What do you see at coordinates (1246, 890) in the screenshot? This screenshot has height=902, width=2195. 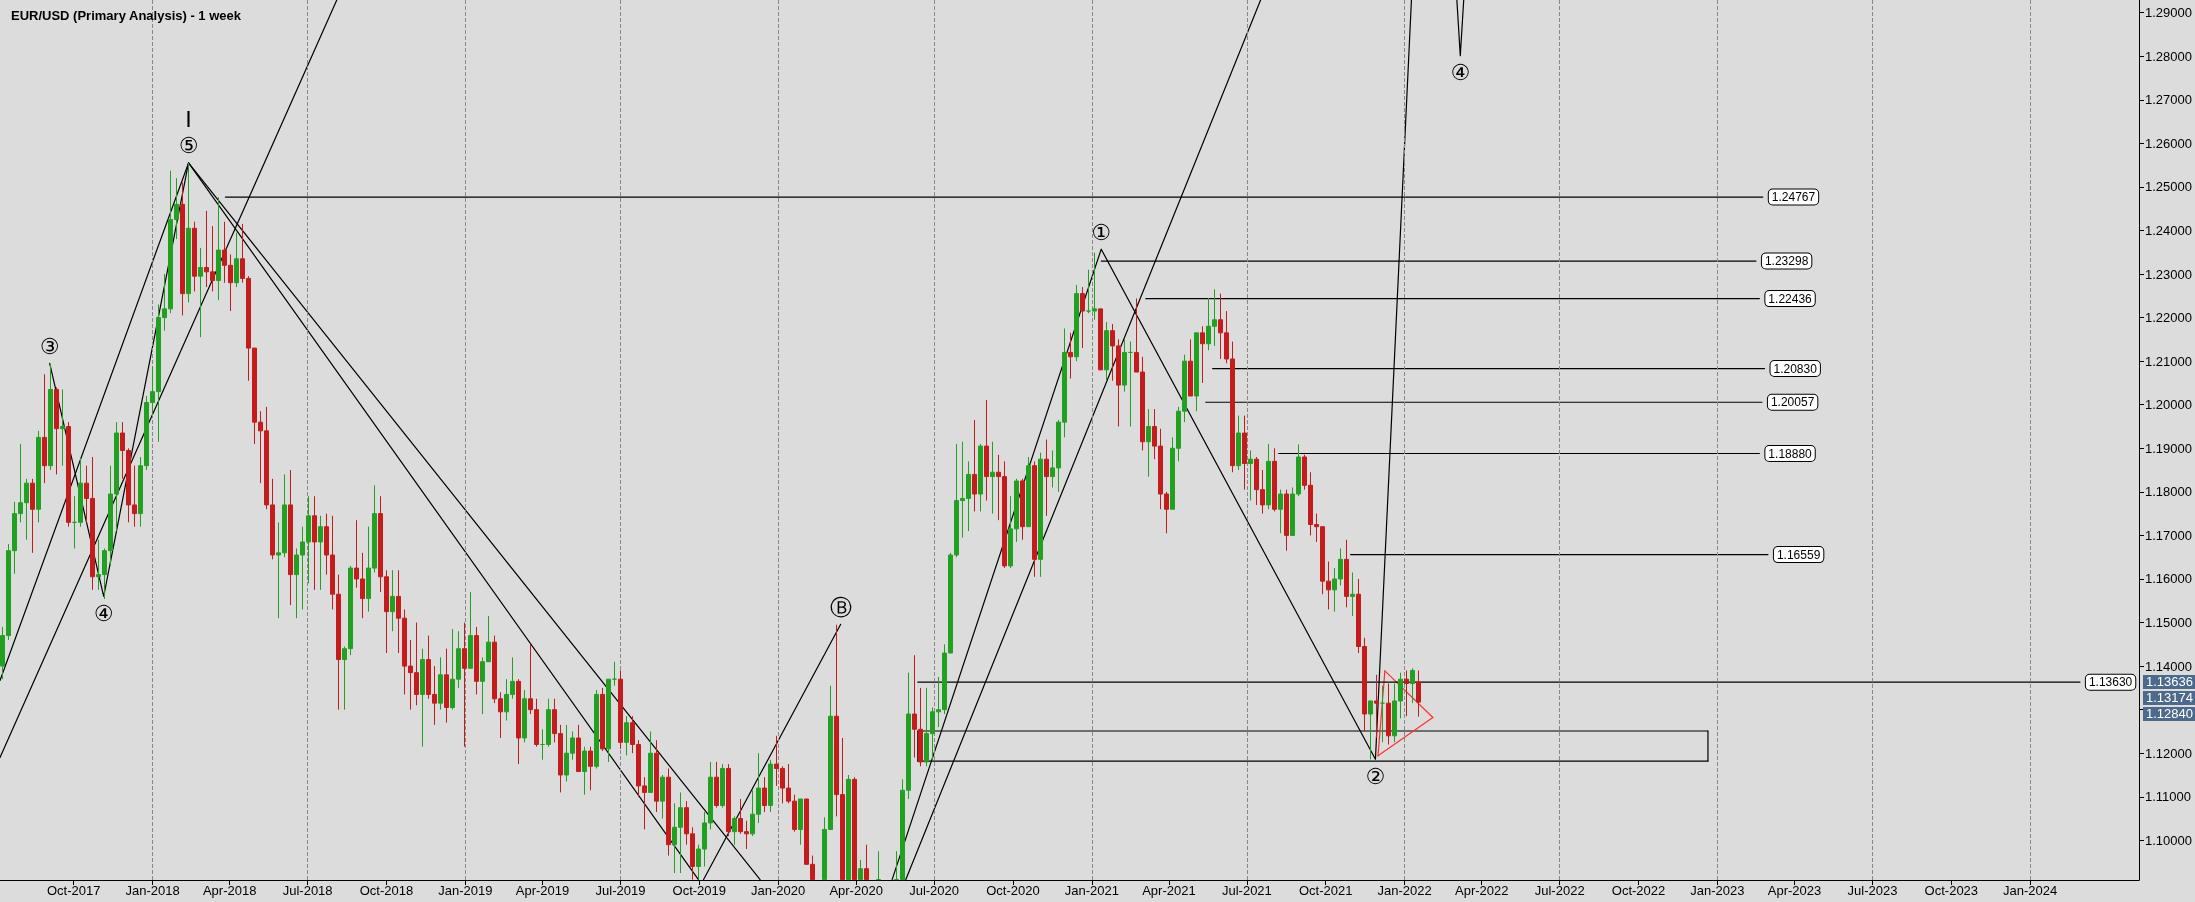 I see `x-tick-label: Jul-2021` at bounding box center [1246, 890].